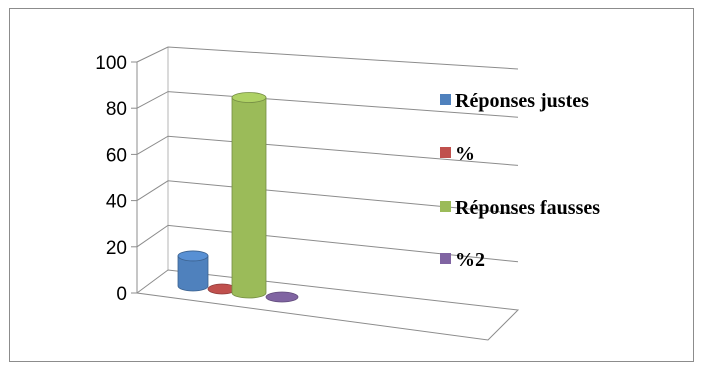  I want to click on bars, so click(238, 197).